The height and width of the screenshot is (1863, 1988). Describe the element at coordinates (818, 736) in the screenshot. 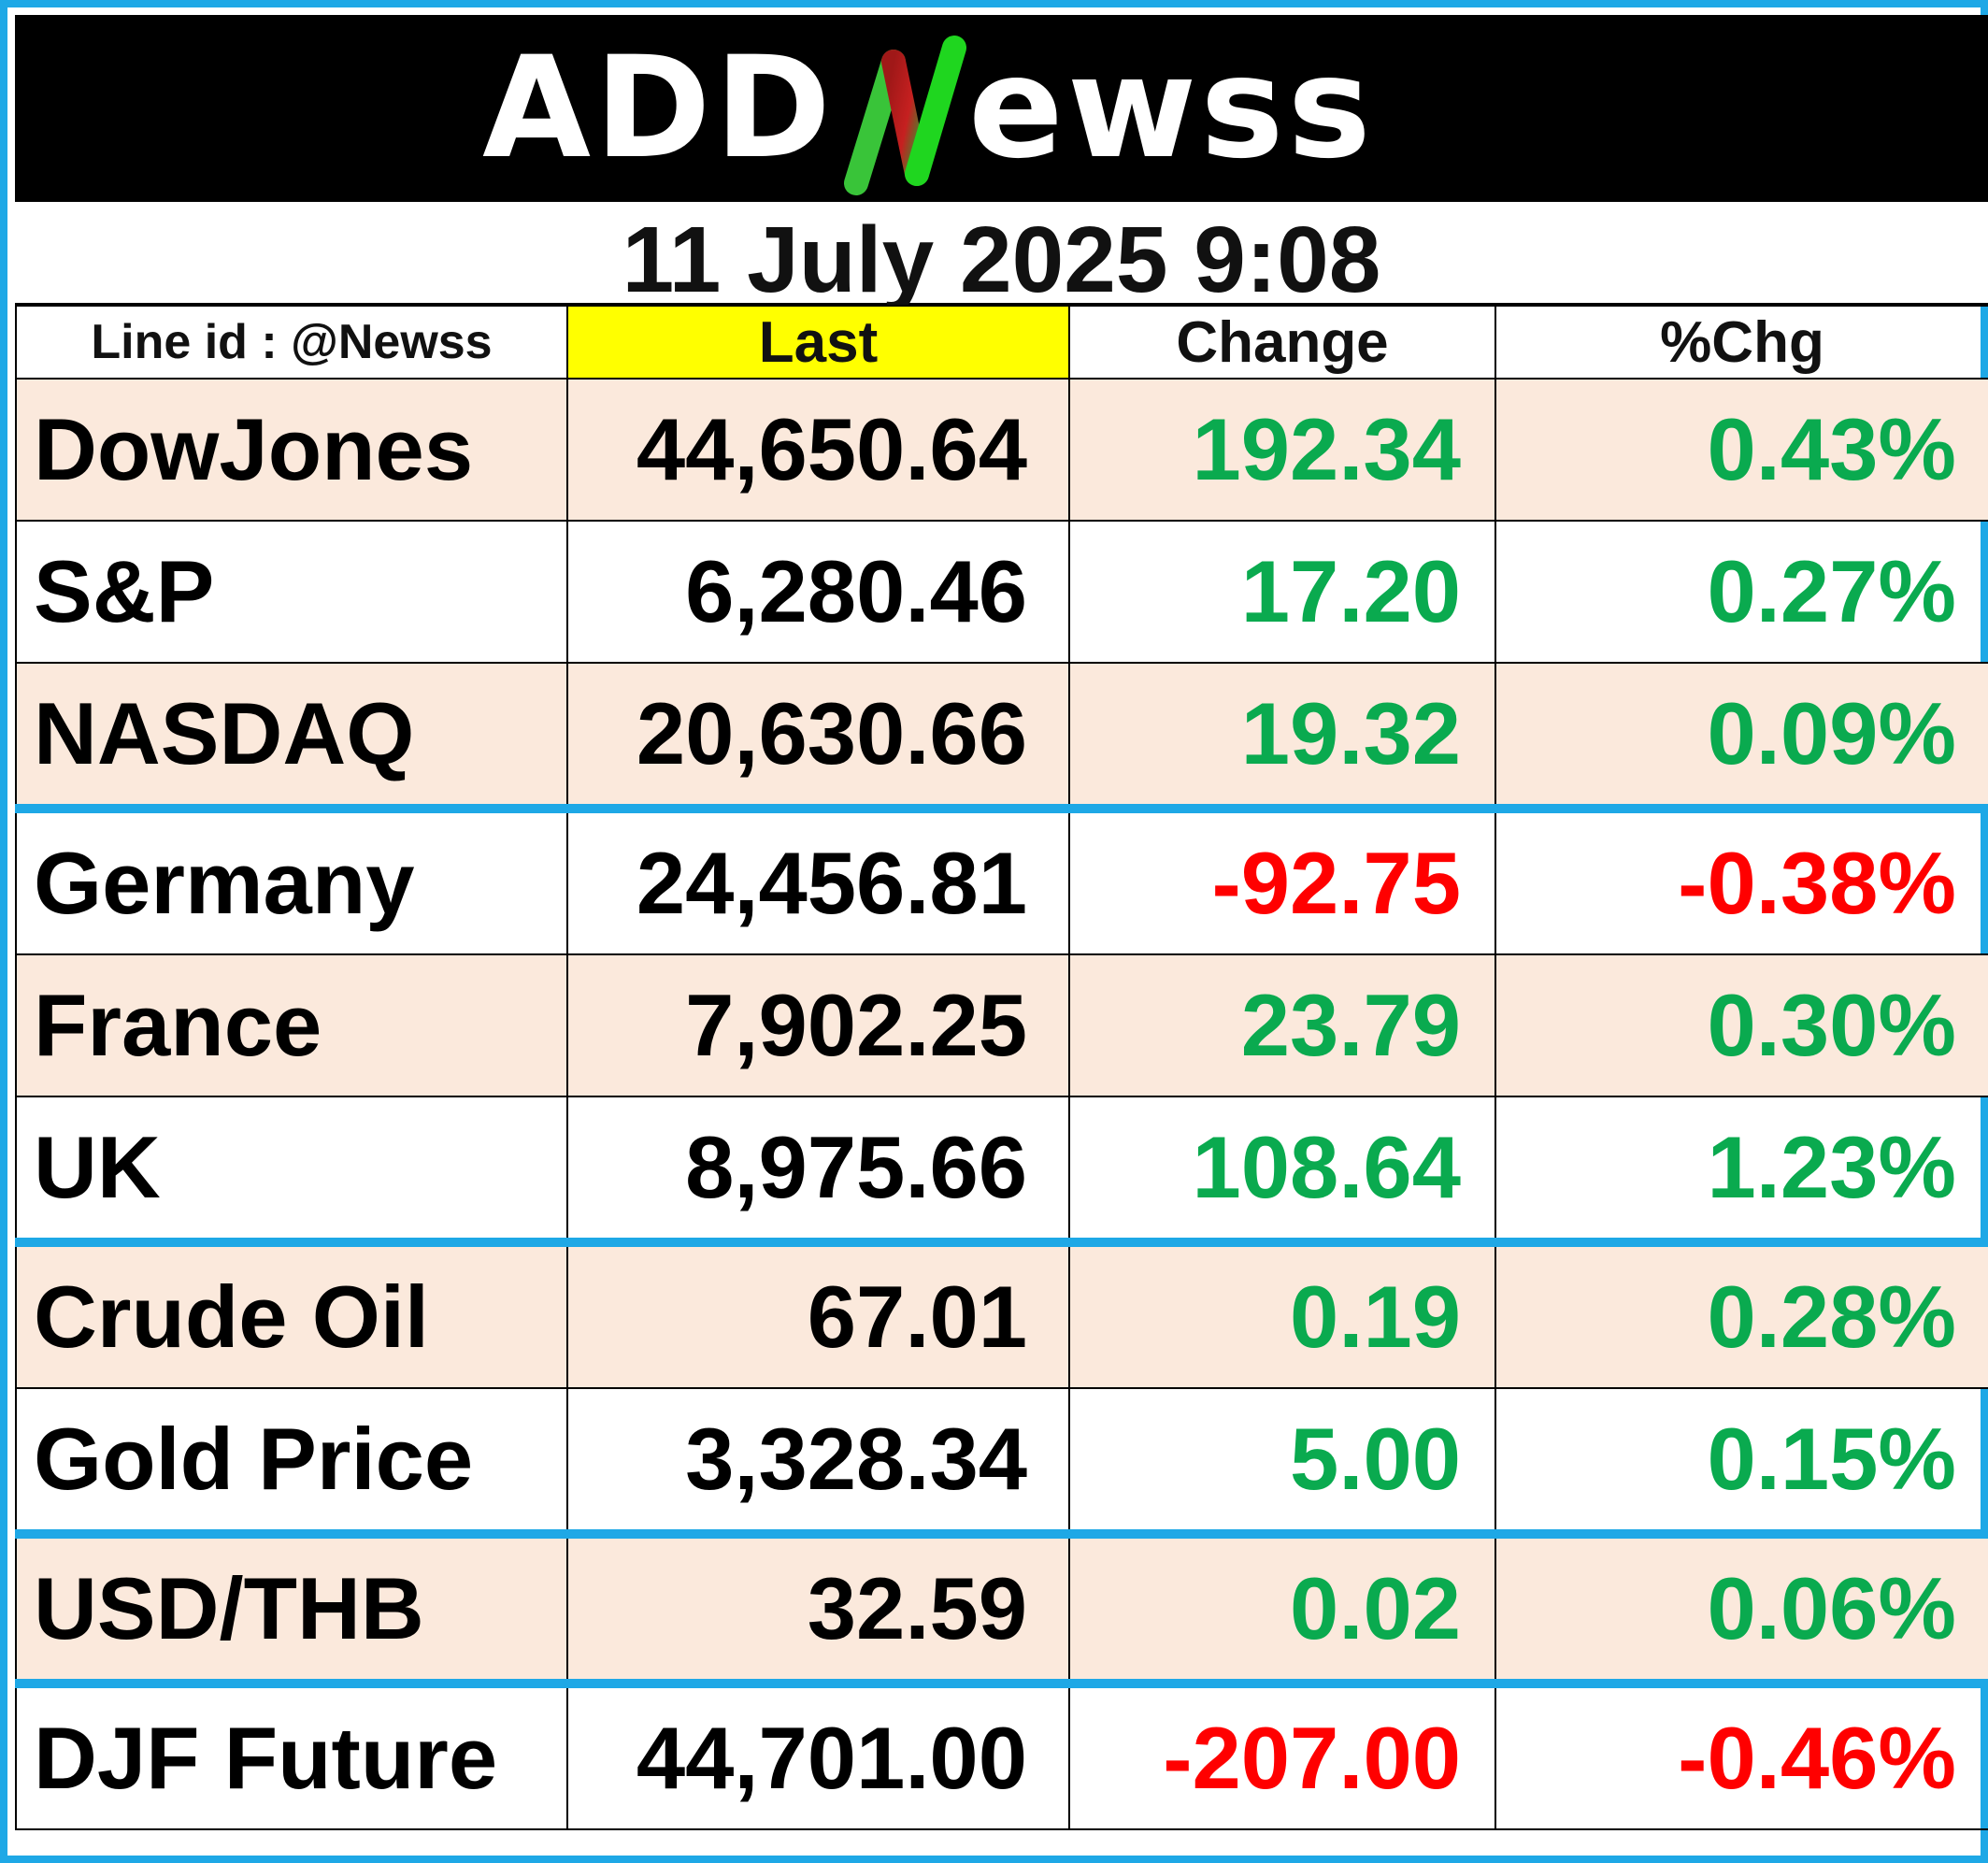

I see `last-value: 20,630.66` at that location.